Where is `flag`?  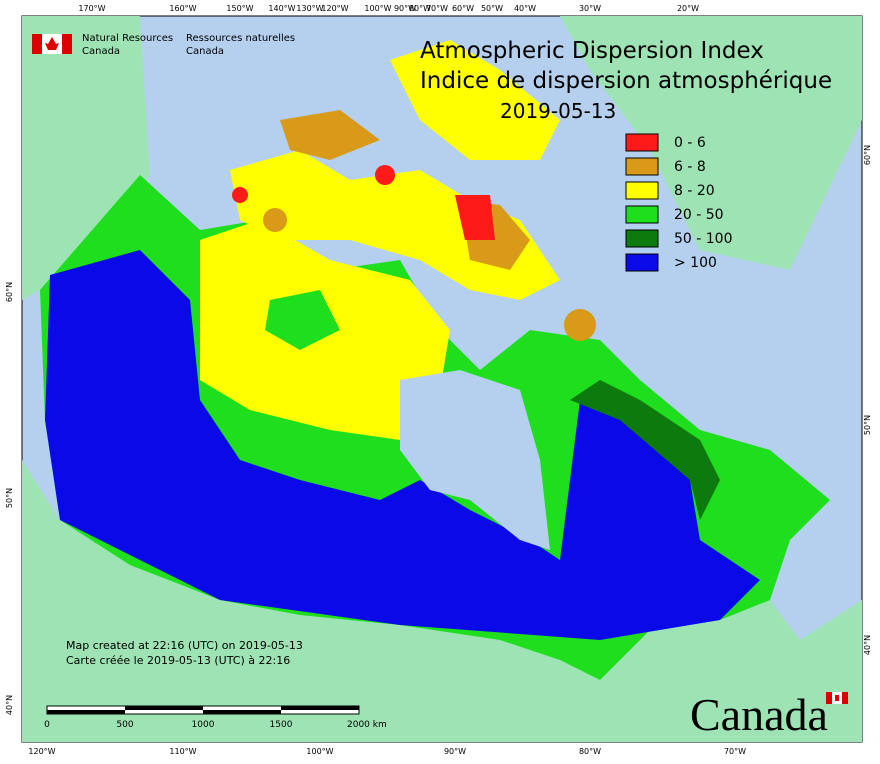
flag is located at coordinates (52, 44).